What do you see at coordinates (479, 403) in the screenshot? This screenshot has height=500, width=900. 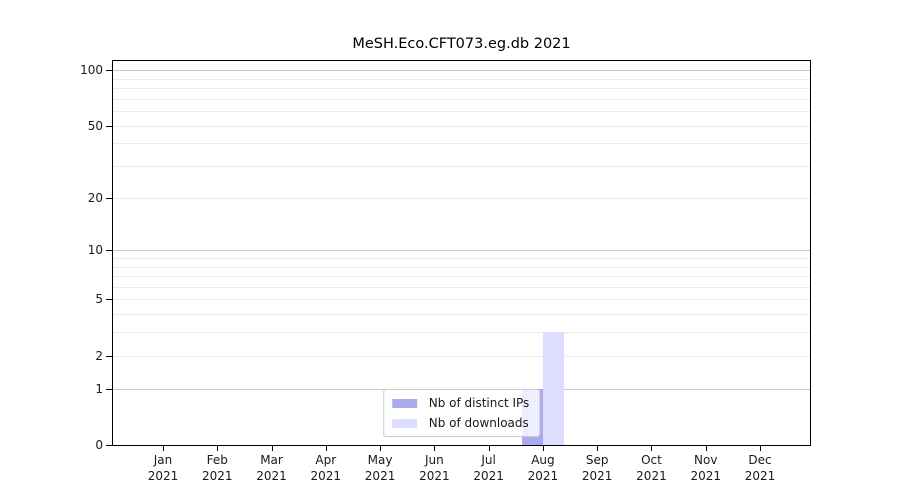 I see `legend-label-distinct-ips: Nb of distinct IPs` at bounding box center [479, 403].